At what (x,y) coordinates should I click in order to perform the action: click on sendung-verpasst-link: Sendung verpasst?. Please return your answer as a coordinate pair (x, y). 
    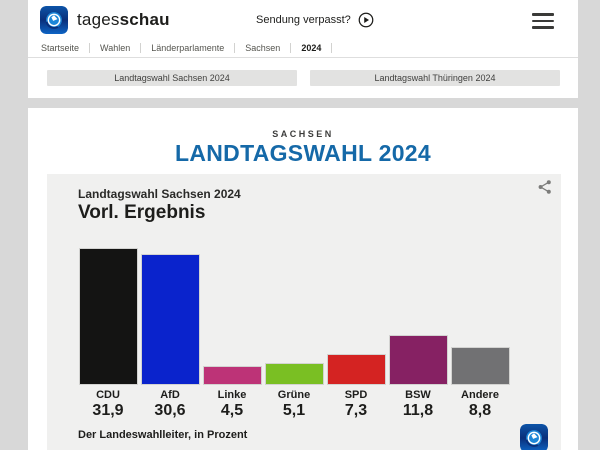
    Looking at the image, I should click on (315, 20).